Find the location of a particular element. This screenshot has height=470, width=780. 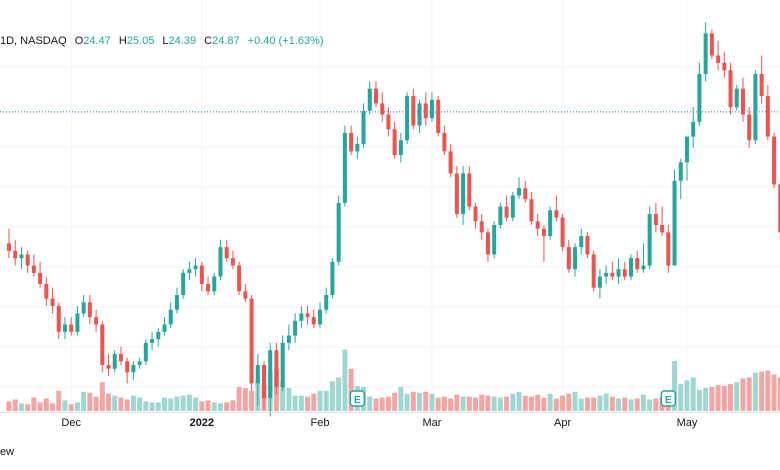

x-tick-label: Mar is located at coordinates (432, 423).